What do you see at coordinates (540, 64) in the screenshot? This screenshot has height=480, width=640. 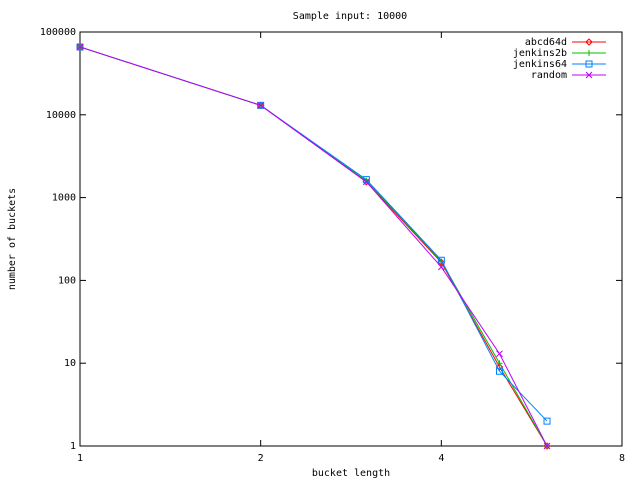 I see `legend-label: jenkins64` at bounding box center [540, 64].